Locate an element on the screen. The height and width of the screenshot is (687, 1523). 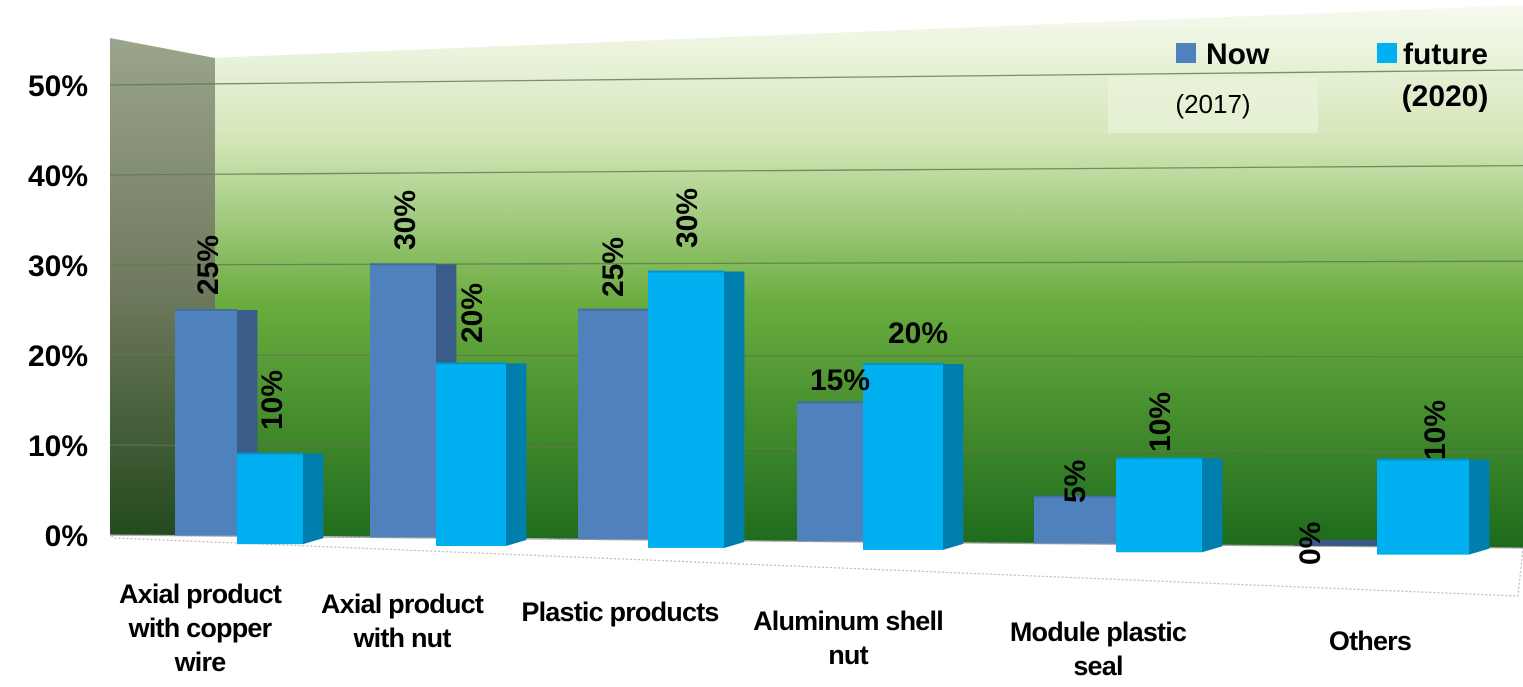
legend-sublabel: (2020) is located at coordinates (1445, 96).